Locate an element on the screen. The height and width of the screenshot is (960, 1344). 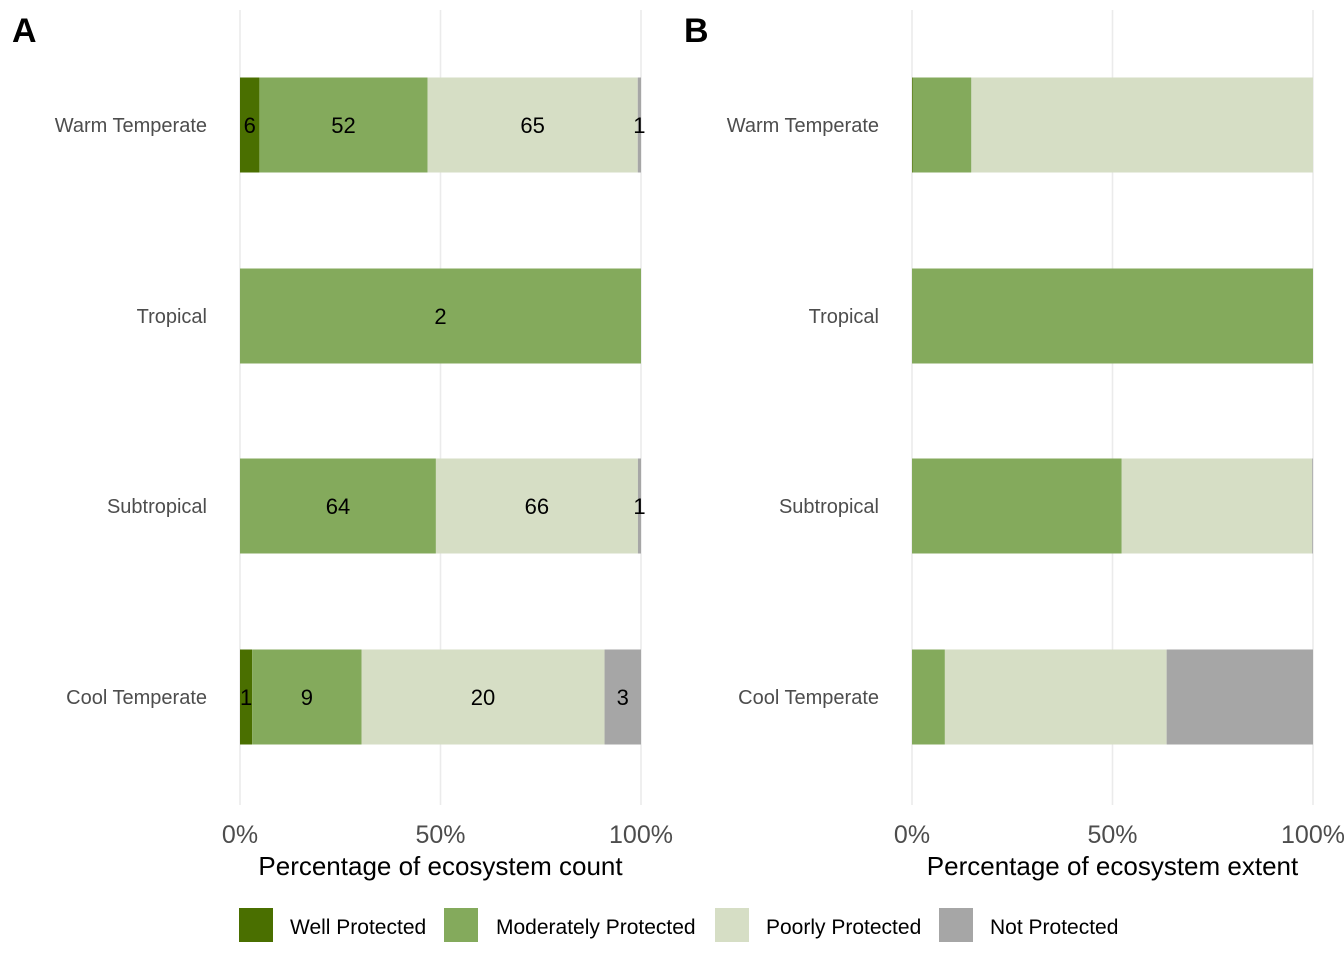
legend-key-well-protected is located at coordinates (256, 925).